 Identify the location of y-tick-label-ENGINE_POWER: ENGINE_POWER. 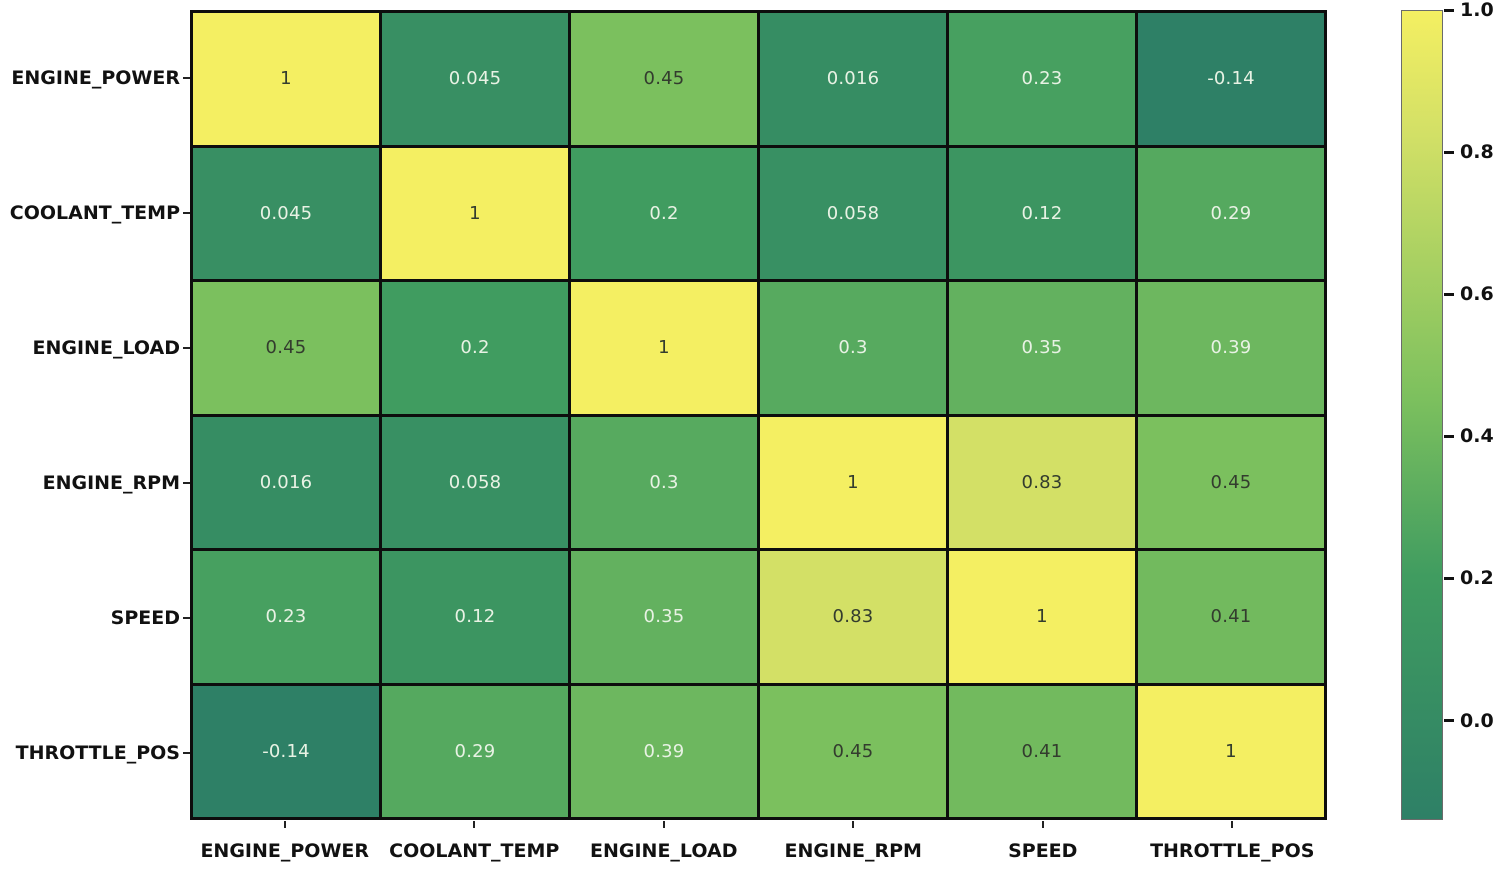
(95, 77).